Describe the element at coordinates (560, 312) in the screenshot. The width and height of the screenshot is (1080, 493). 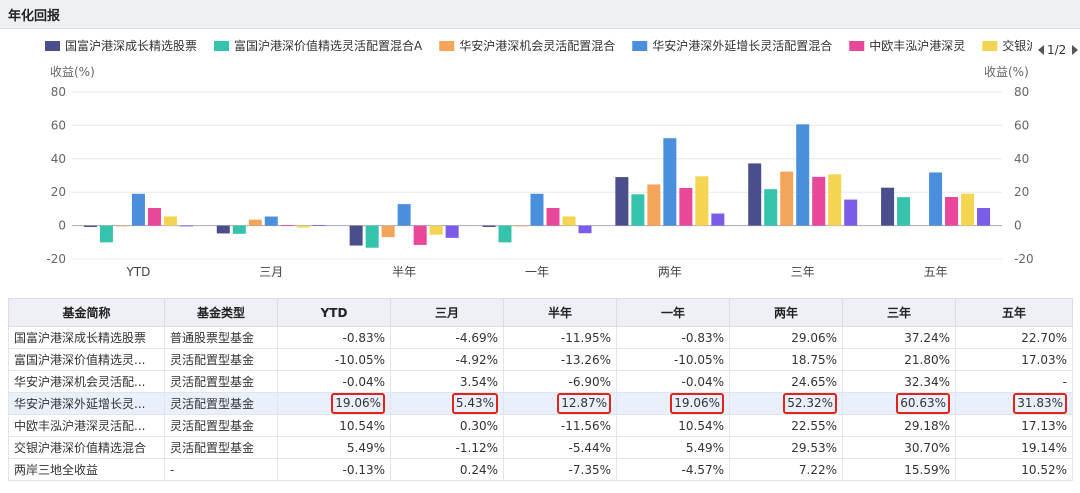
I see `column-header: 半年` at that location.